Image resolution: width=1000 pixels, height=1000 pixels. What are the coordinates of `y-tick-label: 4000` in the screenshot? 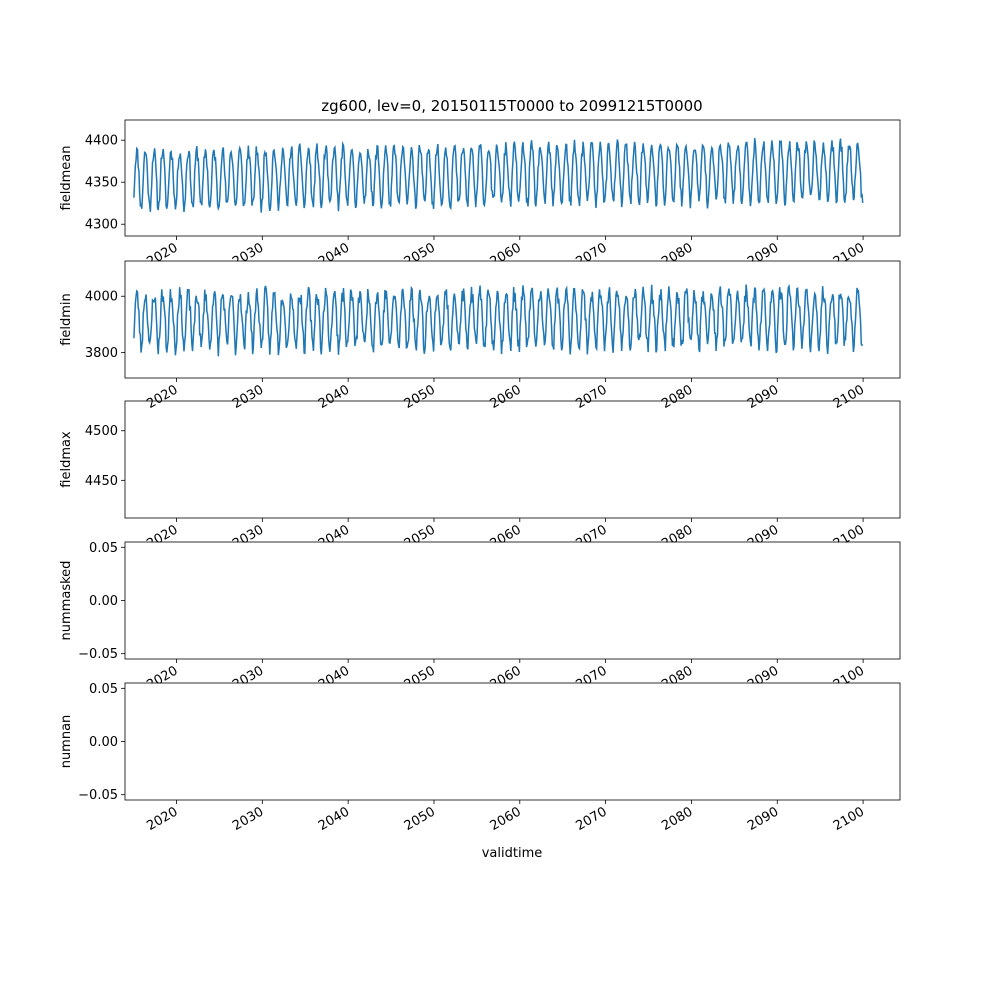 It's located at (101, 297).